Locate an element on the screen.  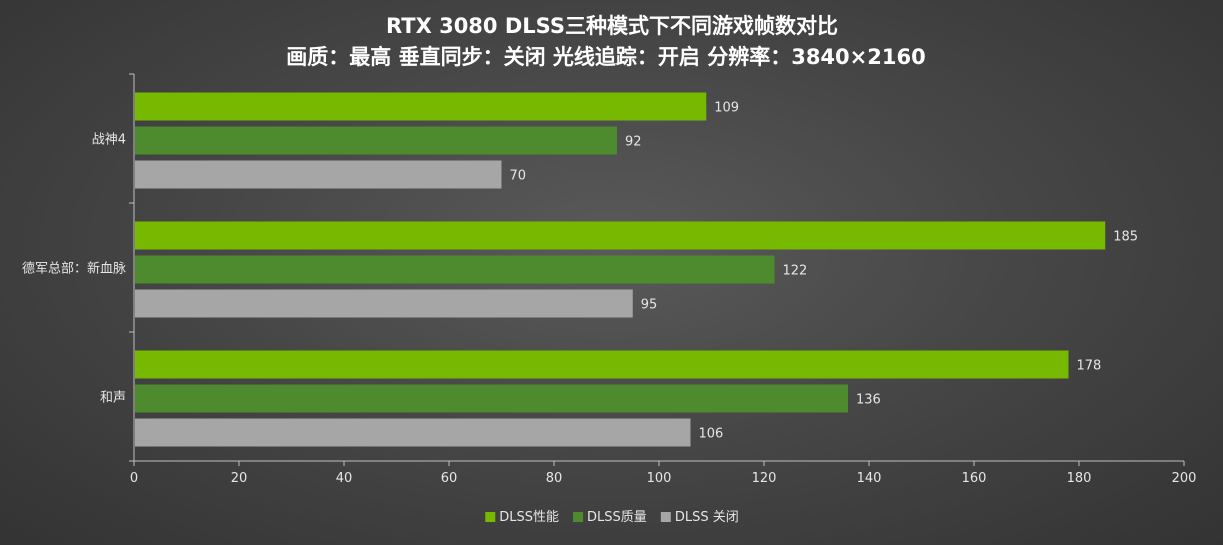
x-tick-label: 180 is located at coordinates (1079, 478).